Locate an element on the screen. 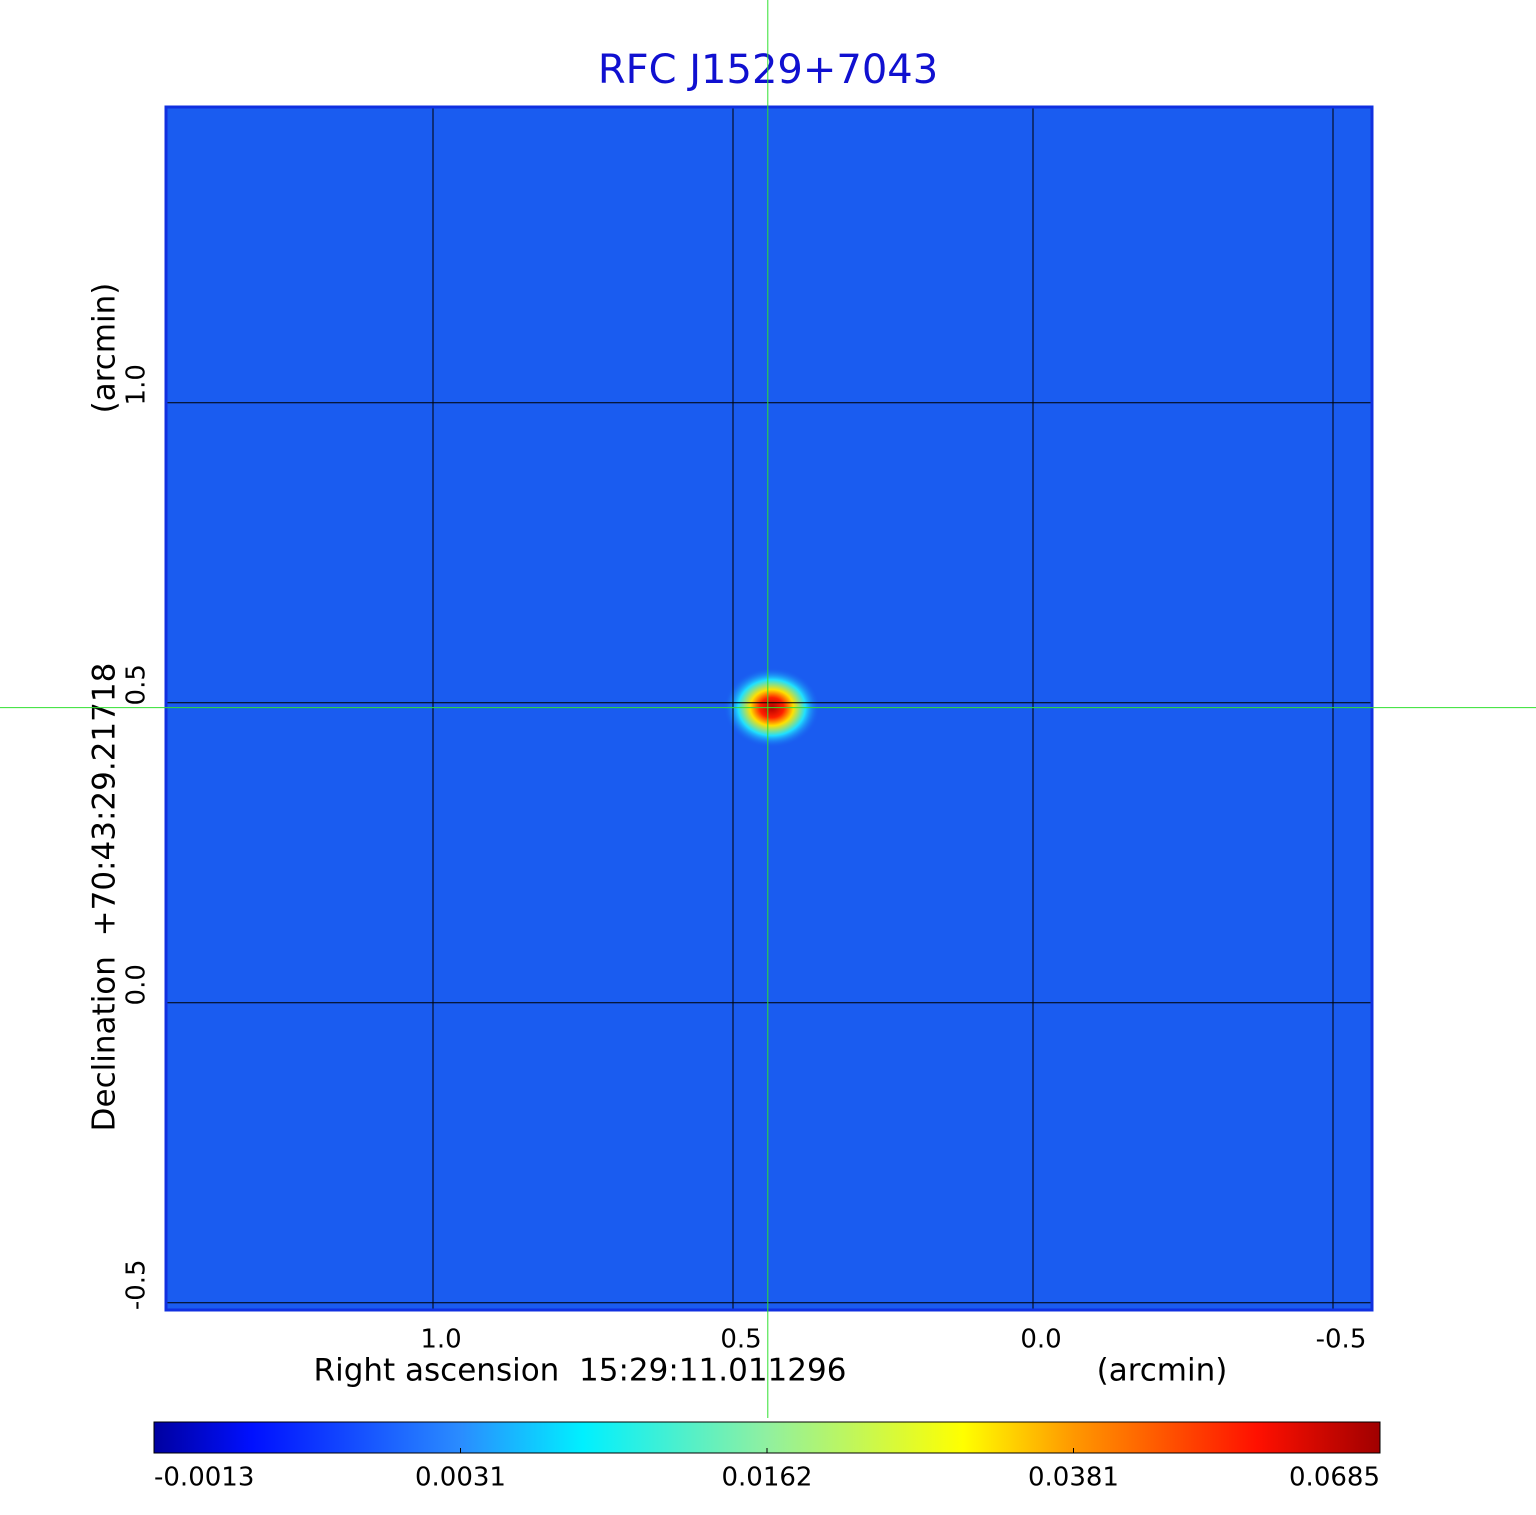  x-tick-label: 0.5 is located at coordinates (740, 1340).